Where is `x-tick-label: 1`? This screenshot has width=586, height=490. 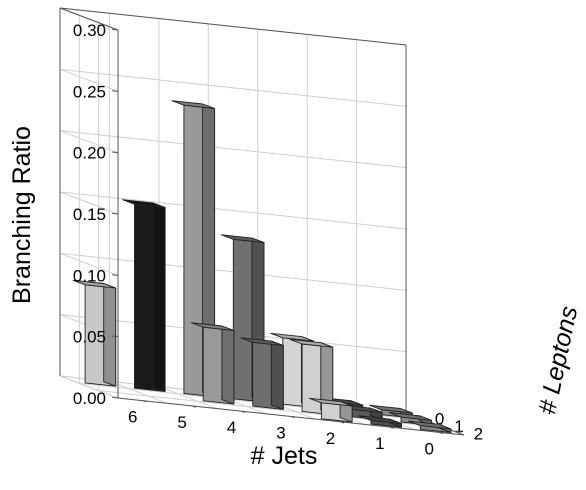
x-tick-label: 1 is located at coordinates (379, 443).